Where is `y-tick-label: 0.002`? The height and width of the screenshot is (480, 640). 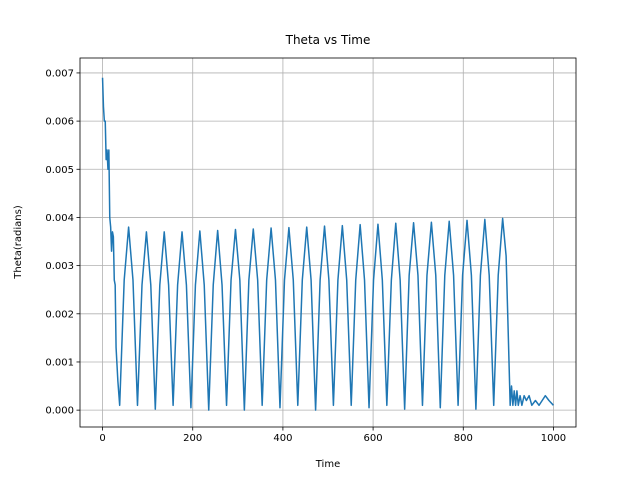
y-tick-label: 0.002 is located at coordinates (59, 314).